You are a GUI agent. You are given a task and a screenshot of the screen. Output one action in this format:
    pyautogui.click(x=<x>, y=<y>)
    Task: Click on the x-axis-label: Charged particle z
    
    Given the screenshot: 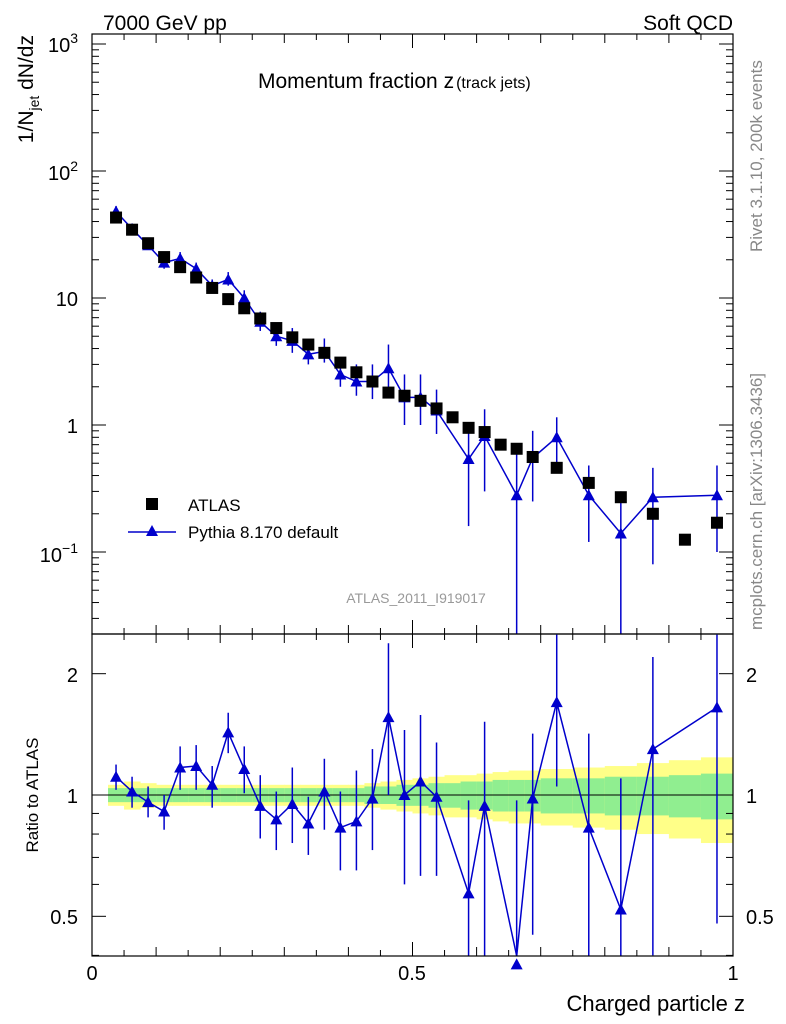 What is the action you would take?
    pyautogui.click(x=655, y=1003)
    